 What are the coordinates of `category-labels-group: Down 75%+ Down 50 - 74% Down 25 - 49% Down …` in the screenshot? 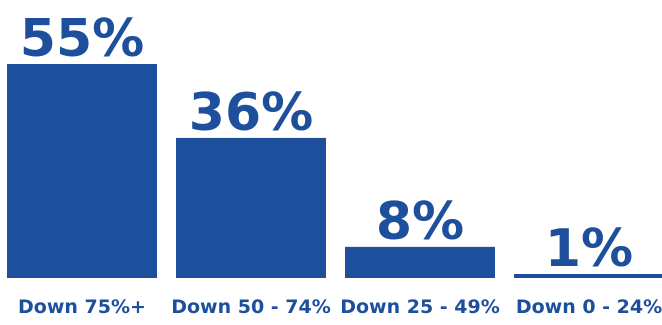 It's located at (340, 307).